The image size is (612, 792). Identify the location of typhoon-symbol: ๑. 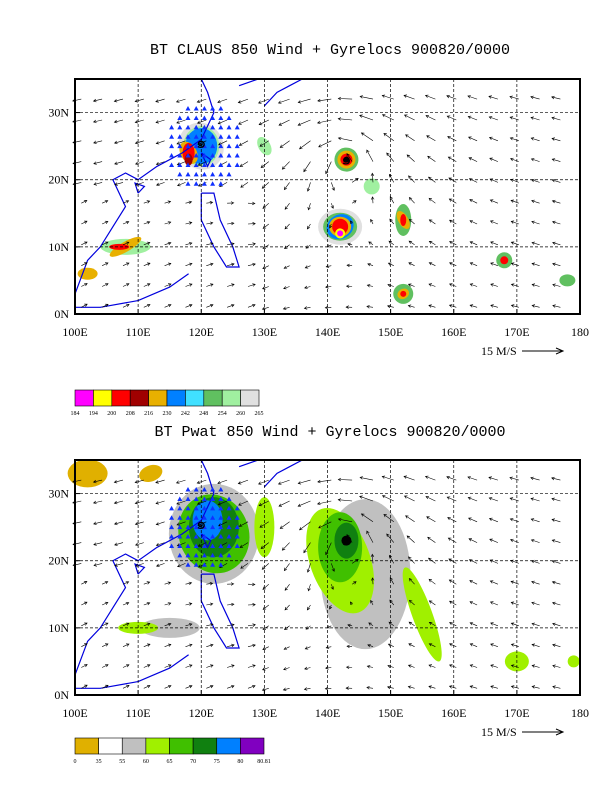
(346, 159).